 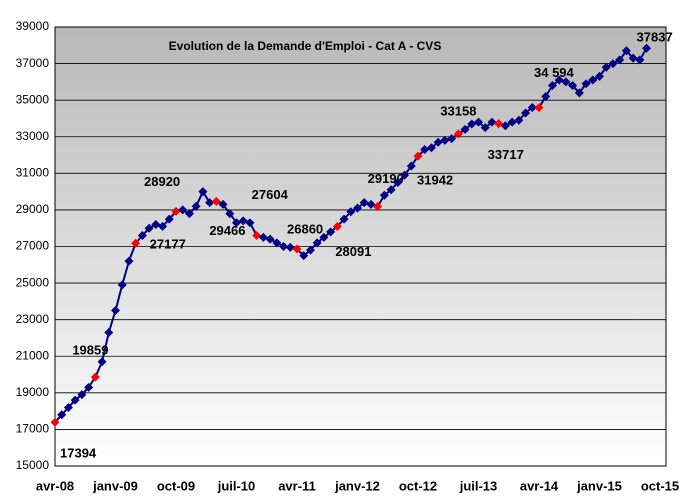 I want to click on data-label: 27604, so click(x=270, y=194).